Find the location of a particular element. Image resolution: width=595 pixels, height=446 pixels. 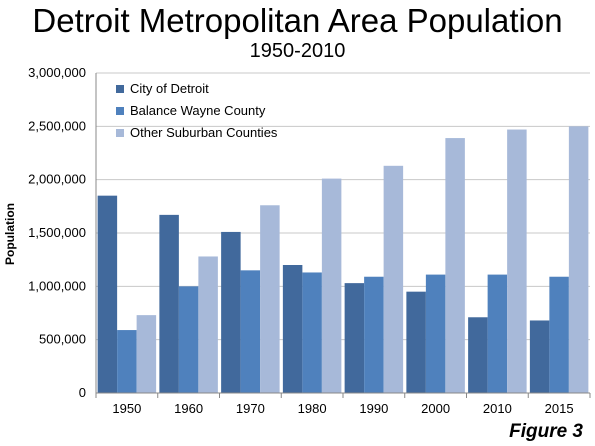

chart-title: Detroit Metropolitan Area Population is located at coordinates (297, 20).